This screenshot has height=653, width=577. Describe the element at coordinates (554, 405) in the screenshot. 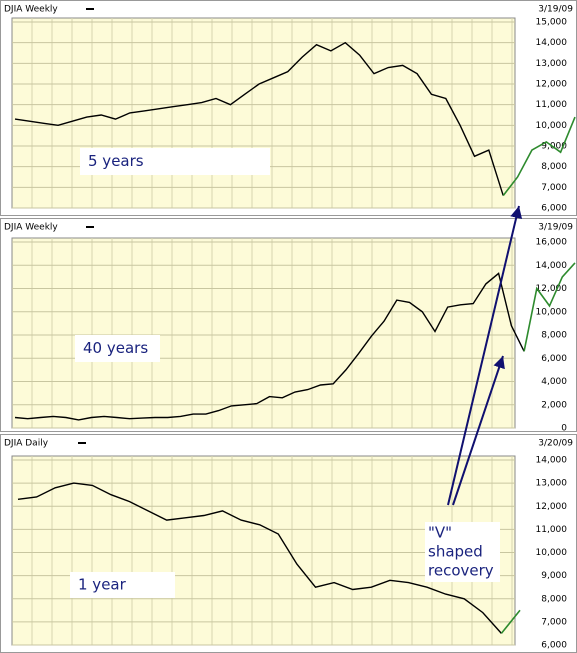

I see `y-tick-label: 2,000` at that location.